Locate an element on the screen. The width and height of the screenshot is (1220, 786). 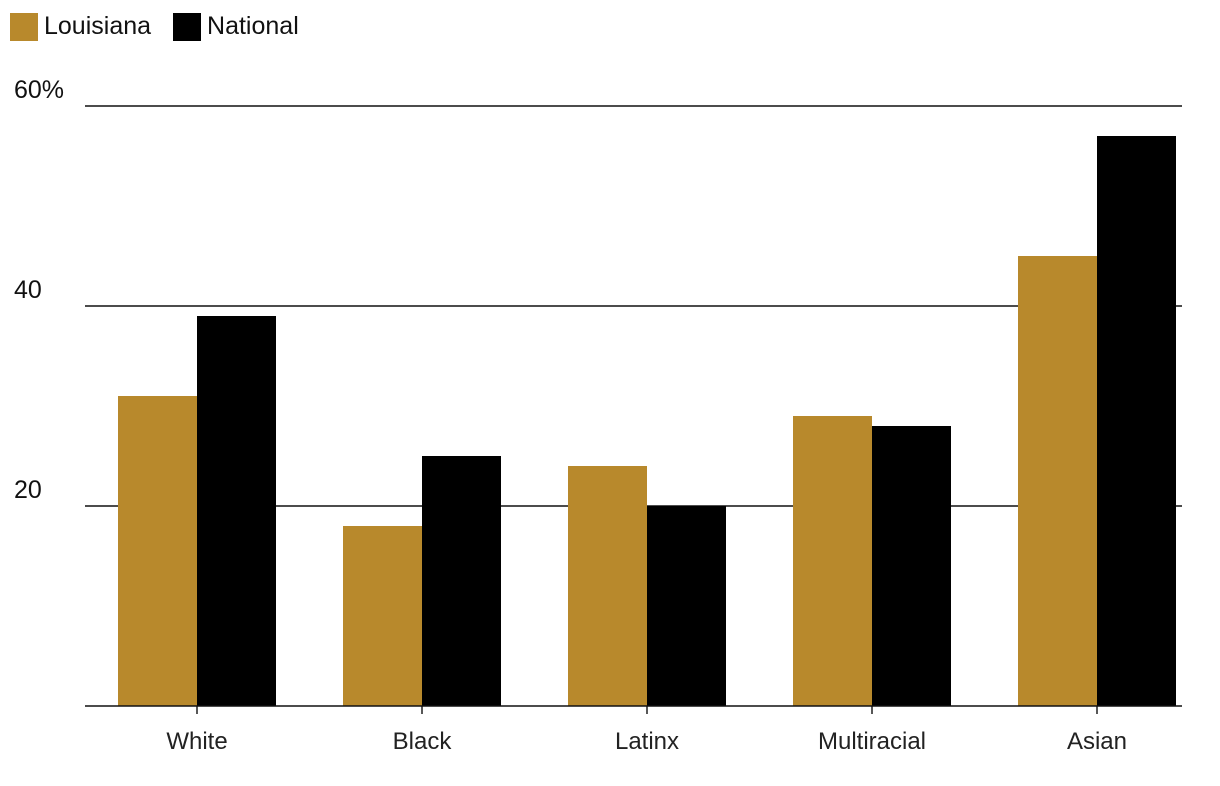
bar-national-black is located at coordinates (461, 581).